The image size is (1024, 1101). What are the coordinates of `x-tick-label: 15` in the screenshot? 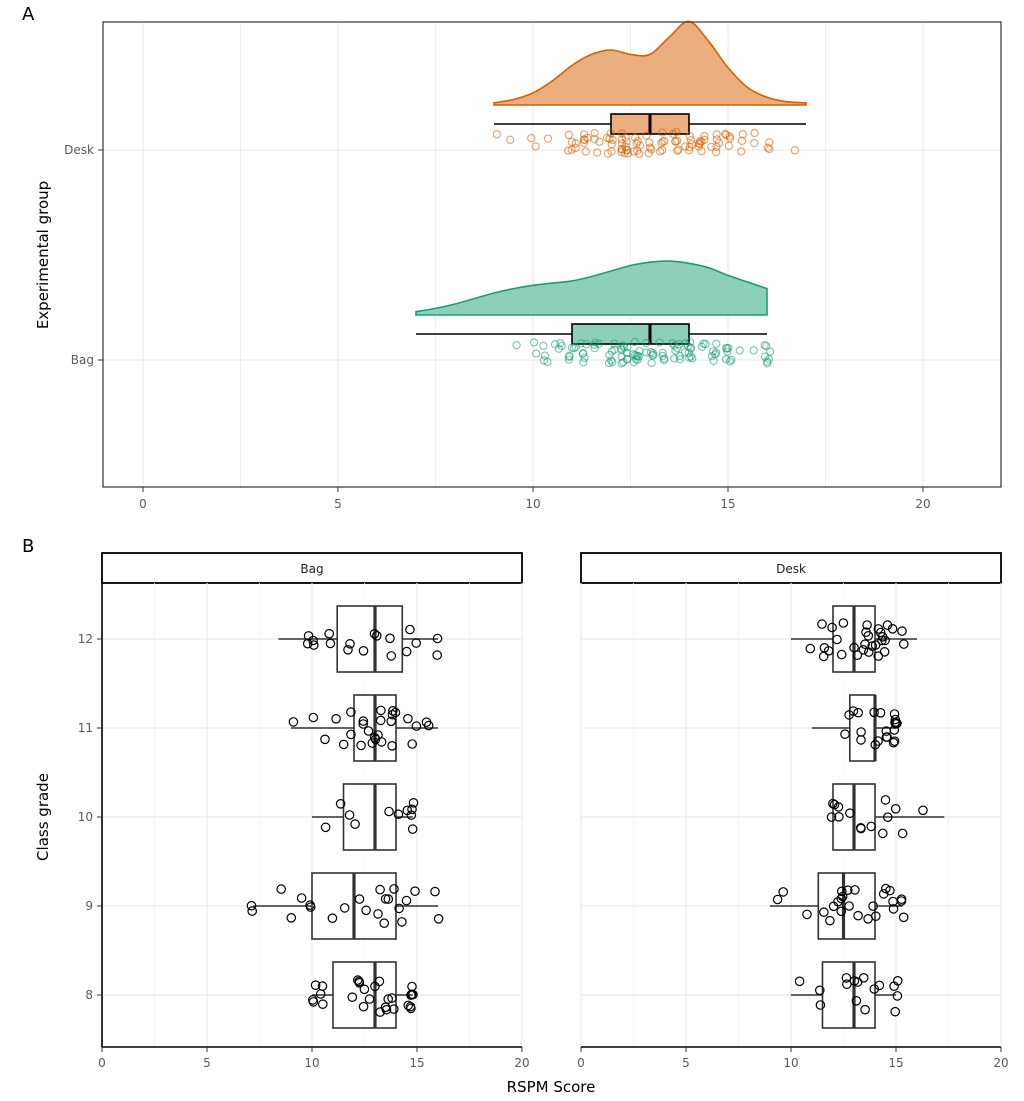 It's located at (416, 1063).